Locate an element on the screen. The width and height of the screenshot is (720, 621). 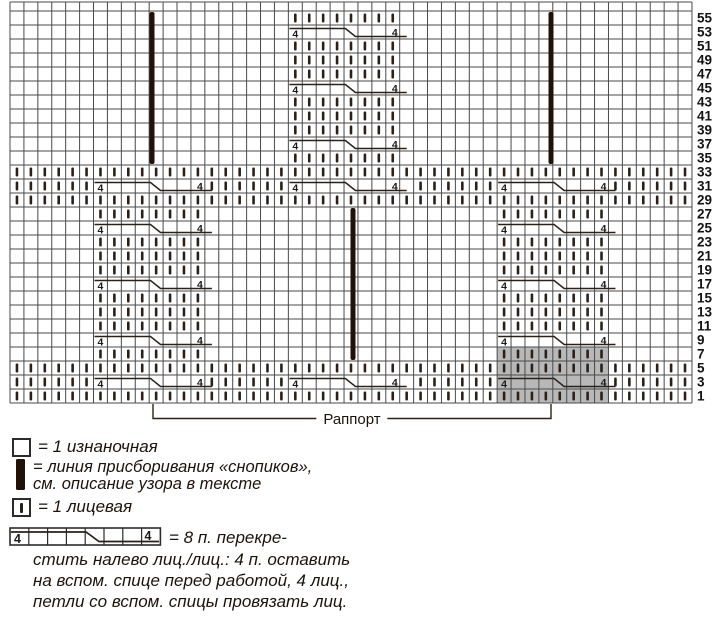
row-number: 45 is located at coordinates (705, 87).